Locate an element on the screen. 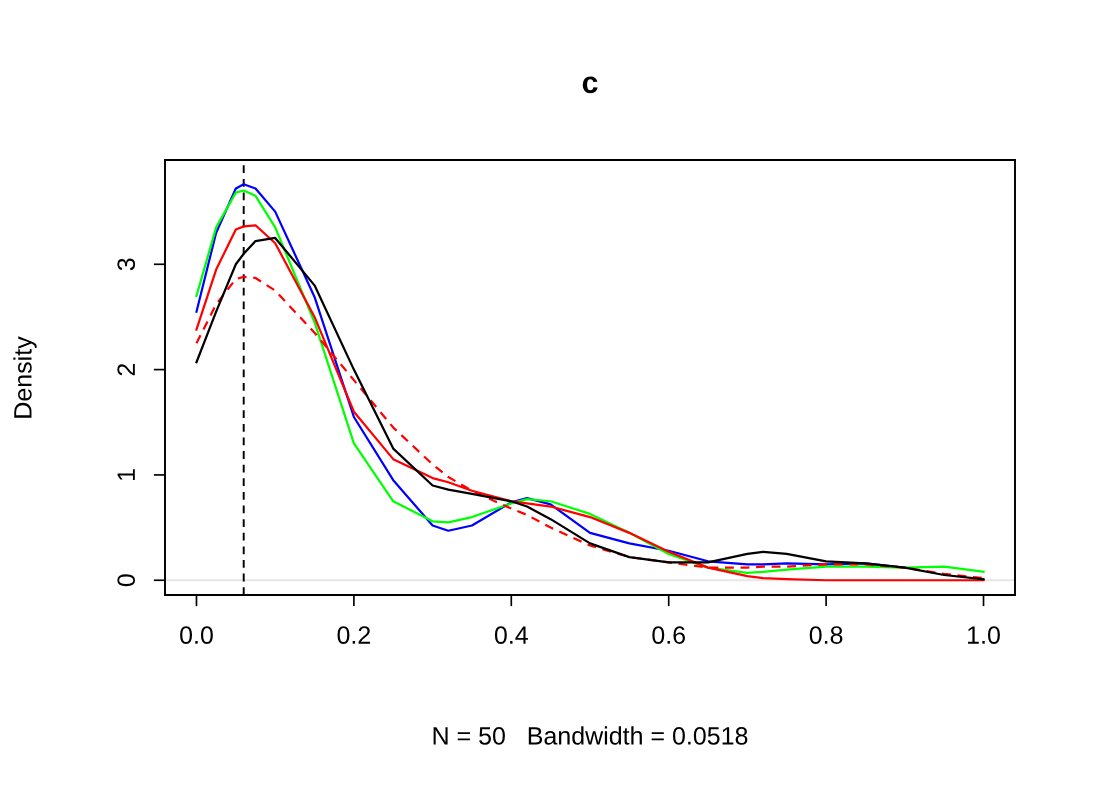  x-tick-label: 0.4 is located at coordinates (511, 635).